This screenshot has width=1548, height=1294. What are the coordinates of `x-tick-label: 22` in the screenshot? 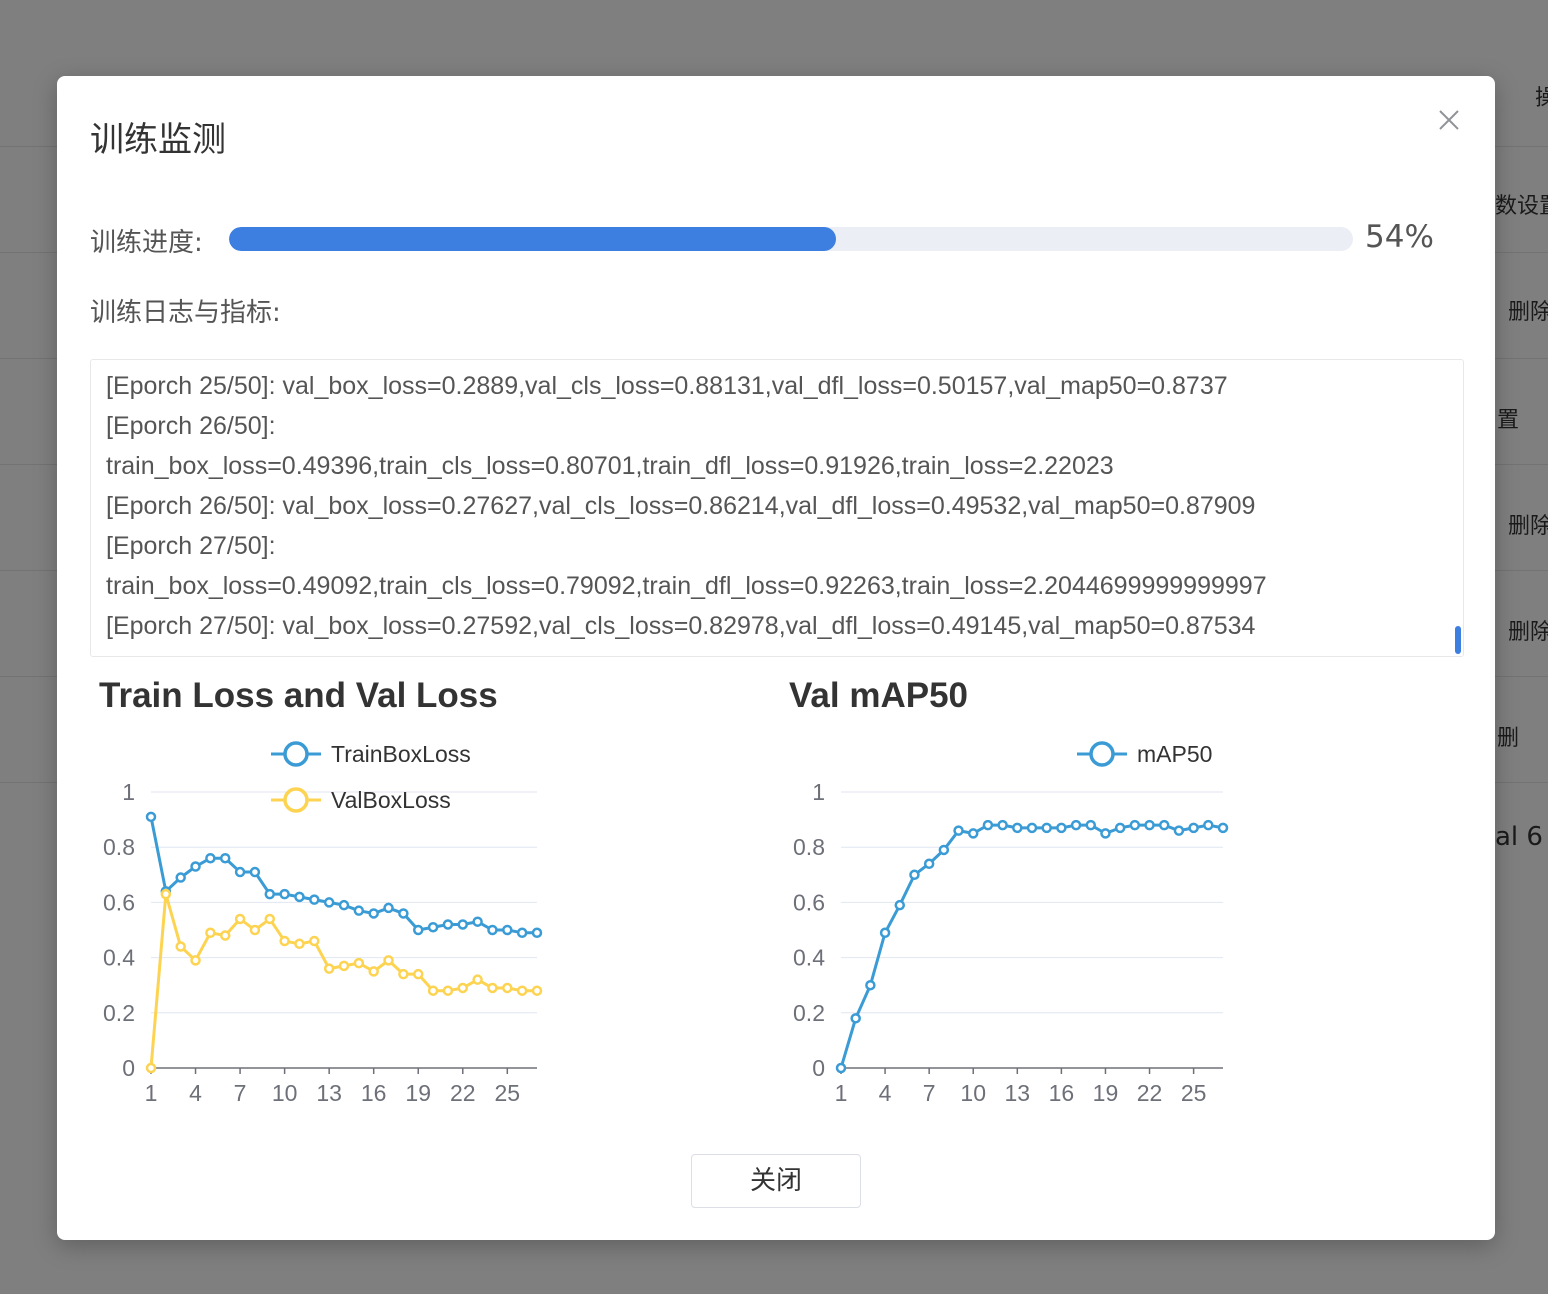 It's located at (463, 1093).